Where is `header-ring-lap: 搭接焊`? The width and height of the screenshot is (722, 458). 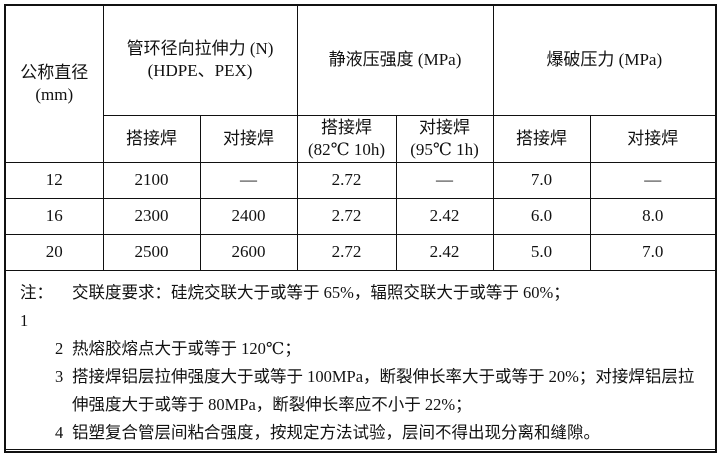 header-ring-lap: 搭接焊 is located at coordinates (152, 138).